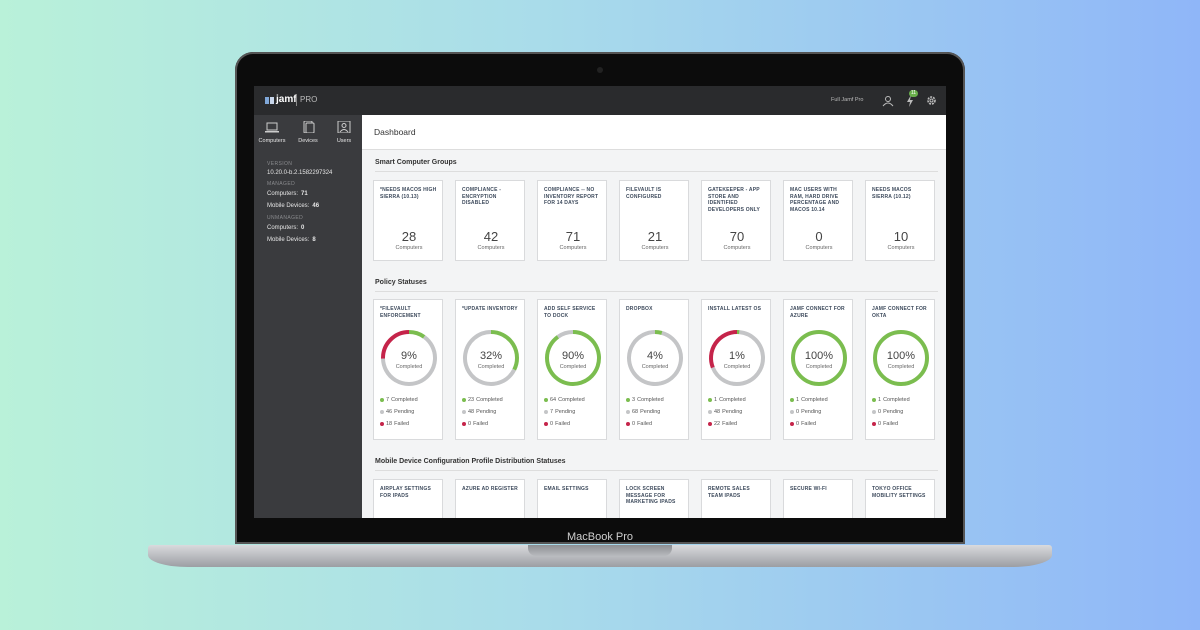  Describe the element at coordinates (819, 356) in the screenshot. I see `donut-percent: 100%` at that location.